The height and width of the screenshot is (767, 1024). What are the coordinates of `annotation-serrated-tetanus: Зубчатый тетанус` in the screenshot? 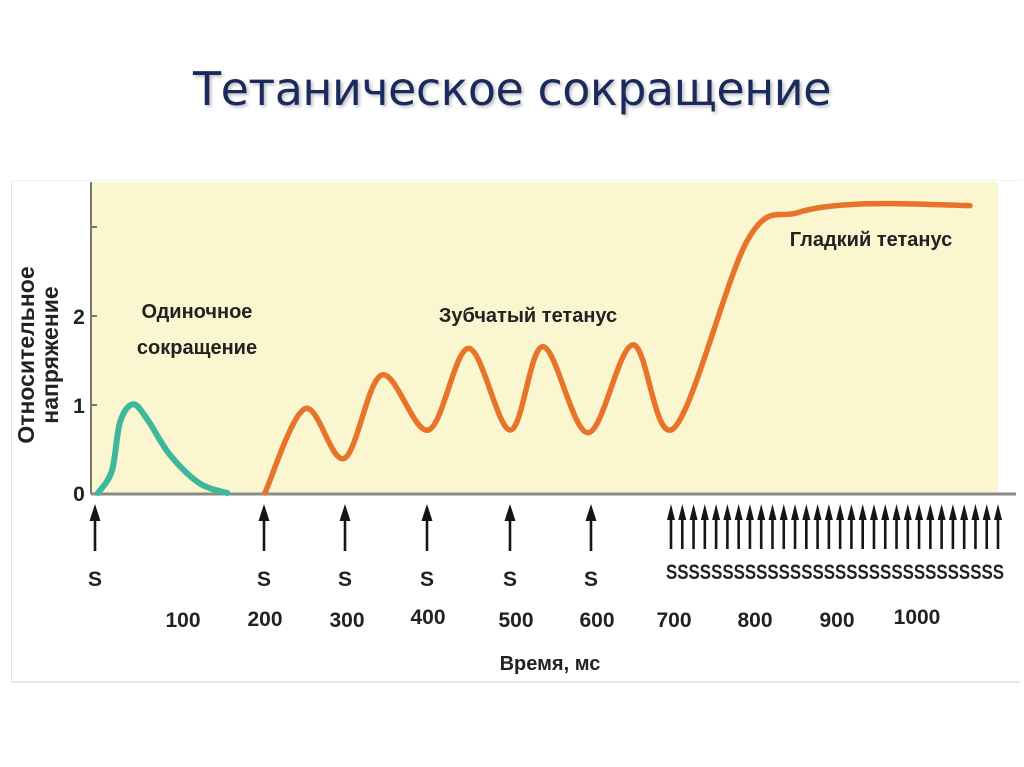 It's located at (528, 316).